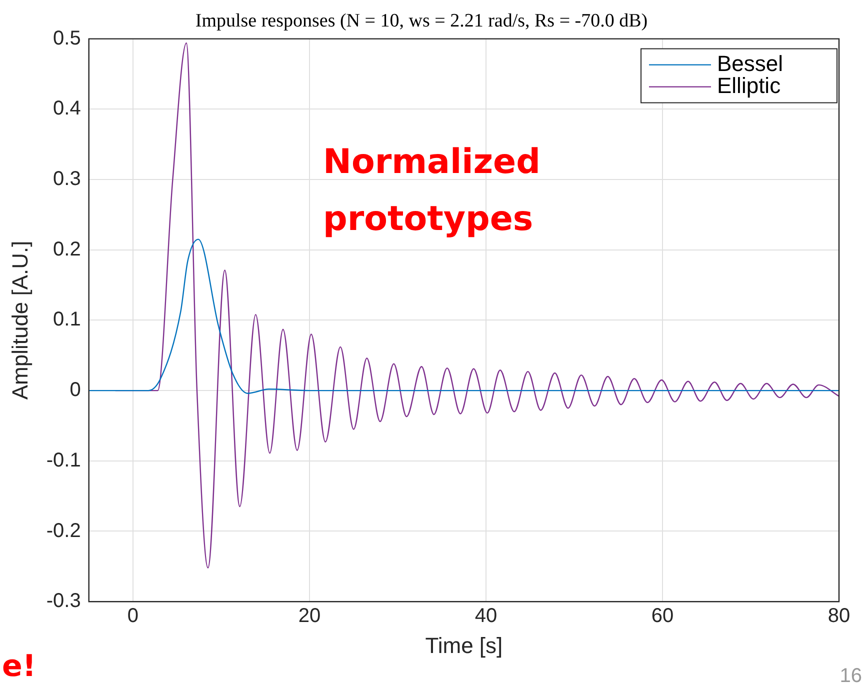  I want to click on text: e!, so click(19, 666).